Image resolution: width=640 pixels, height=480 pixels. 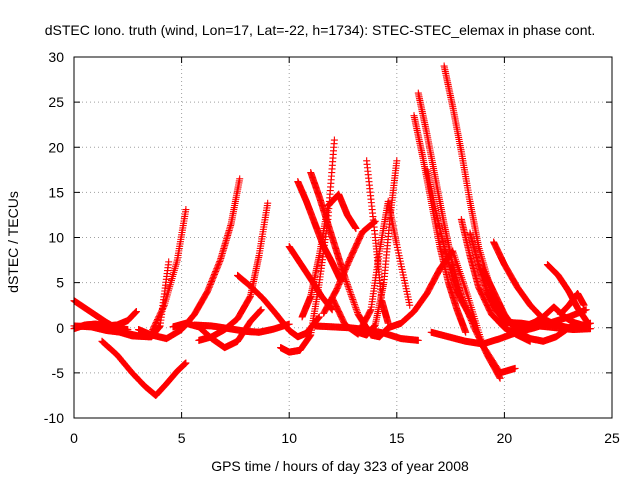 I want to click on y-tick-label: 30, so click(x=56, y=57).